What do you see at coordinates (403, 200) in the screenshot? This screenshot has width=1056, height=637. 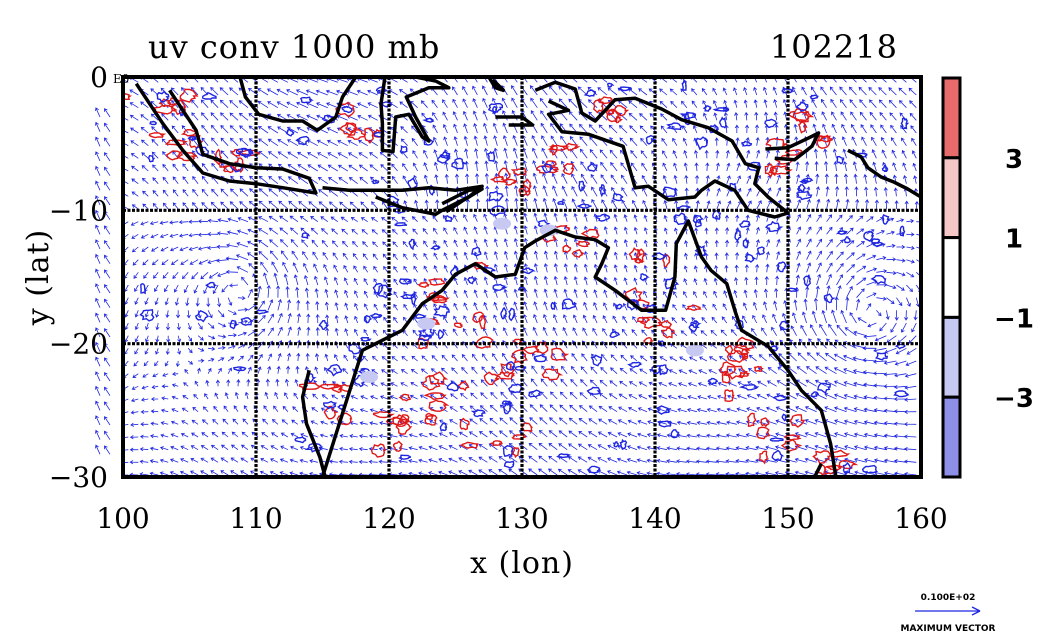 I see `coast-lesser-sunda` at bounding box center [403, 200].